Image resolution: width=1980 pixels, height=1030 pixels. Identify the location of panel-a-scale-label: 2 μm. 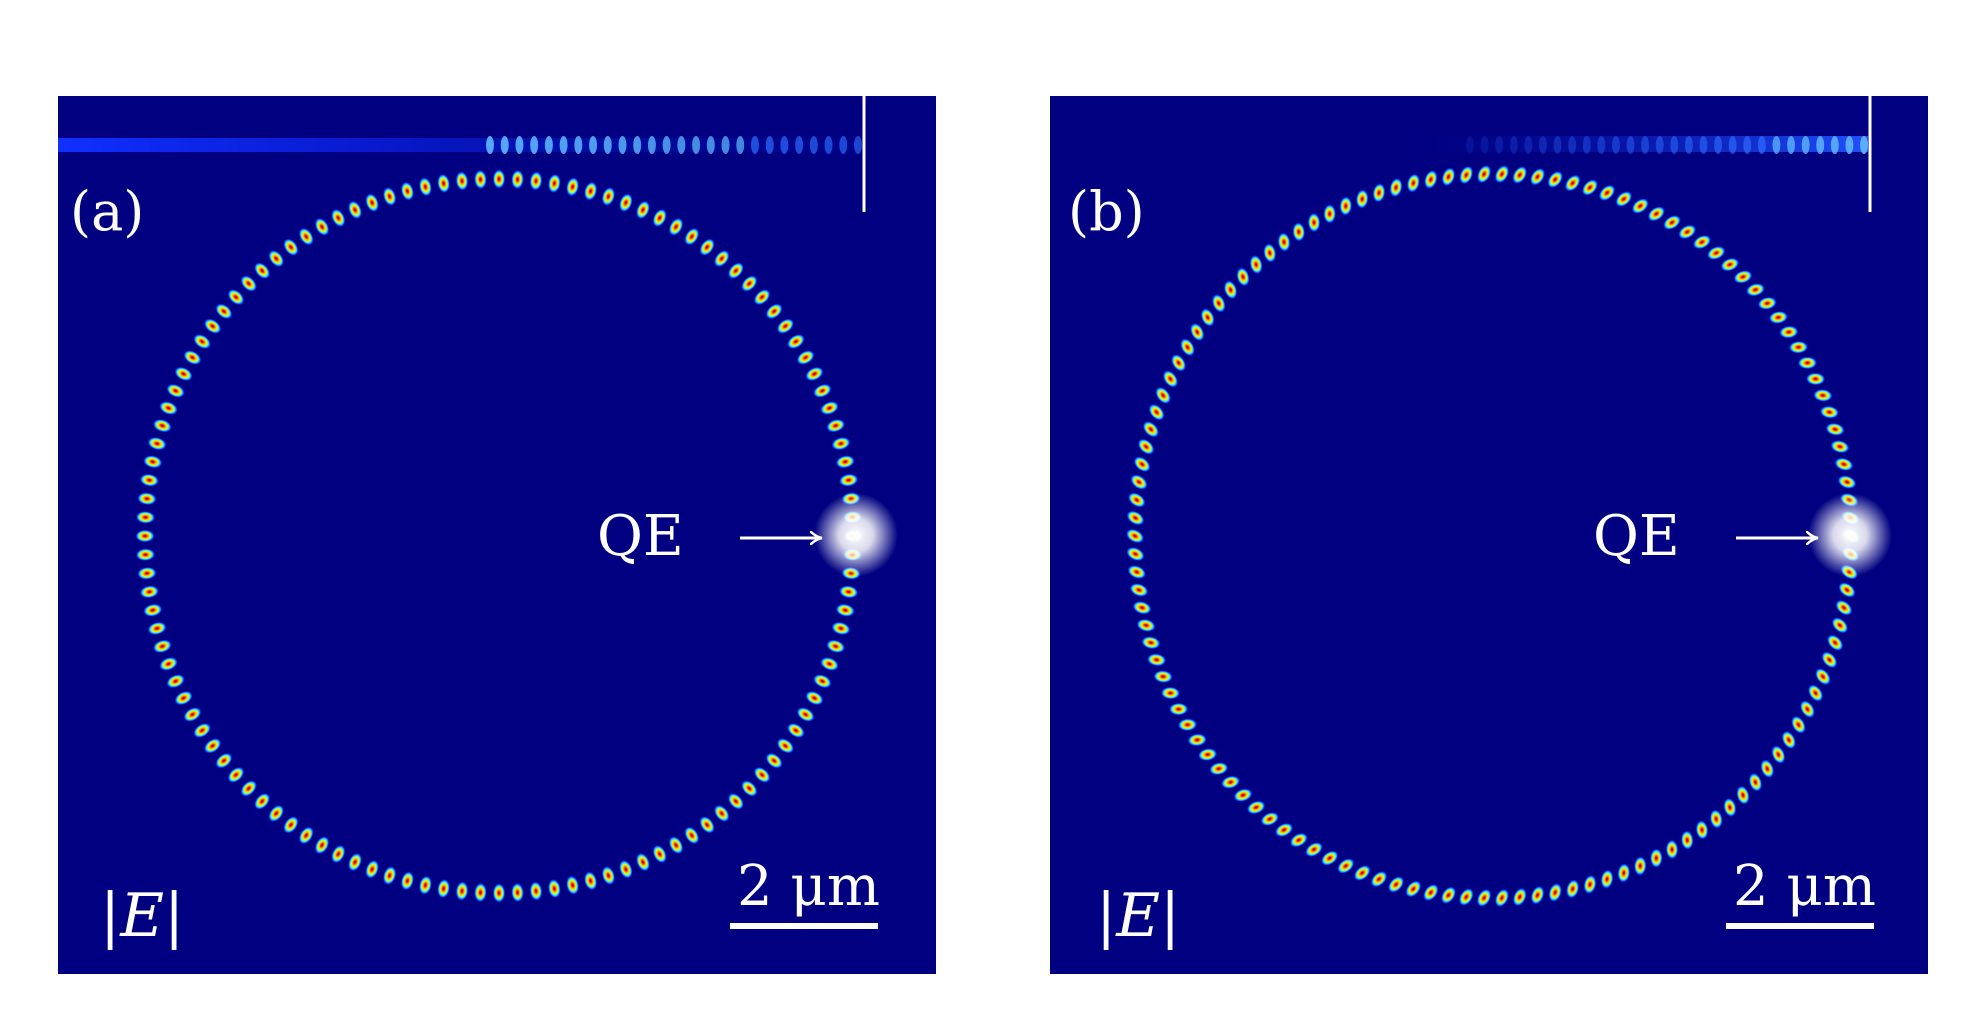
(808, 886).